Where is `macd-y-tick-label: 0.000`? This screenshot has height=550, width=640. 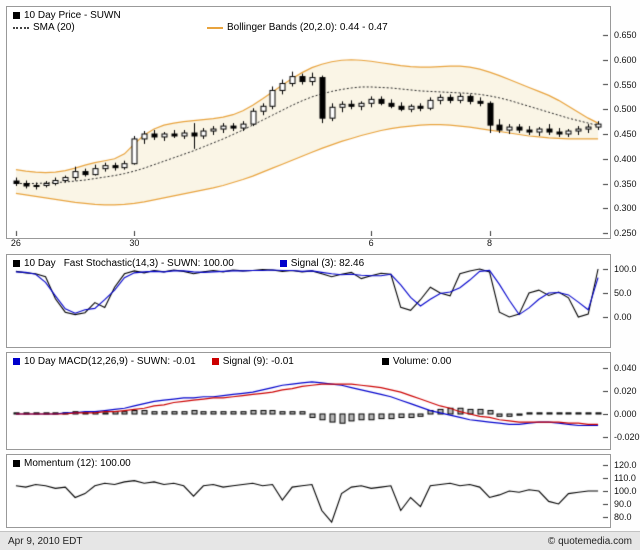 macd-y-tick-label: 0.000 is located at coordinates (625, 414).